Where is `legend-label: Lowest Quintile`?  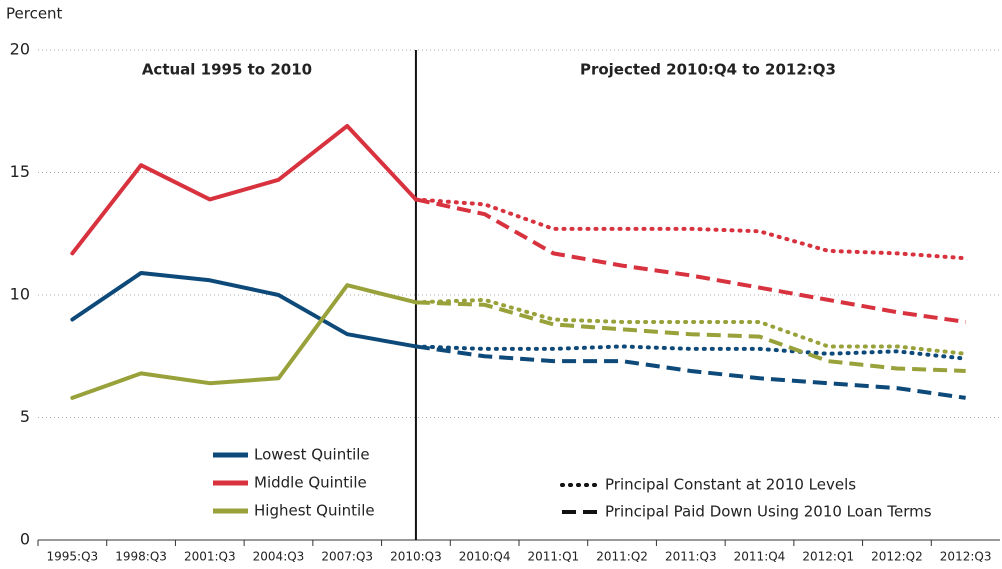 legend-label: Lowest Quintile is located at coordinates (312, 455).